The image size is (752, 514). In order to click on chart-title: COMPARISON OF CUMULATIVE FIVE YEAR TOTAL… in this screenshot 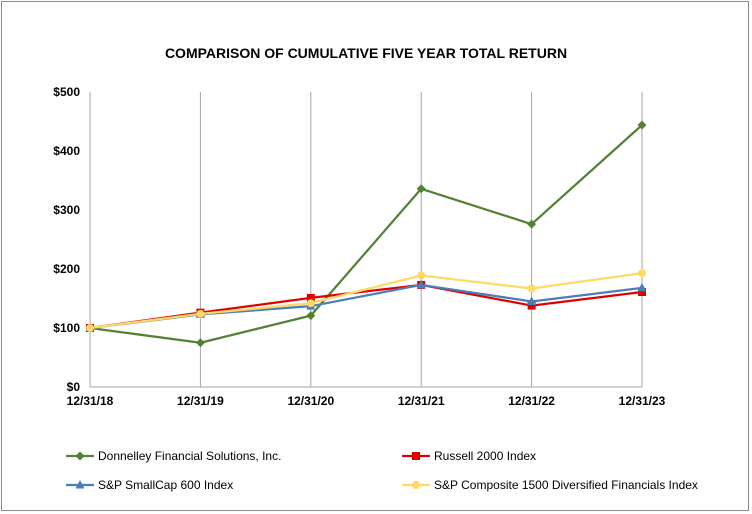, I will do `click(366, 53)`.